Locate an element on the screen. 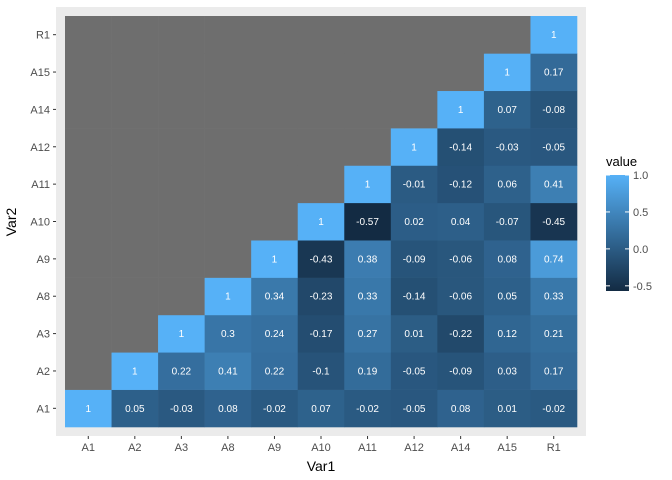  cell-label-a14-a2: -0.09 is located at coordinates (460, 371).